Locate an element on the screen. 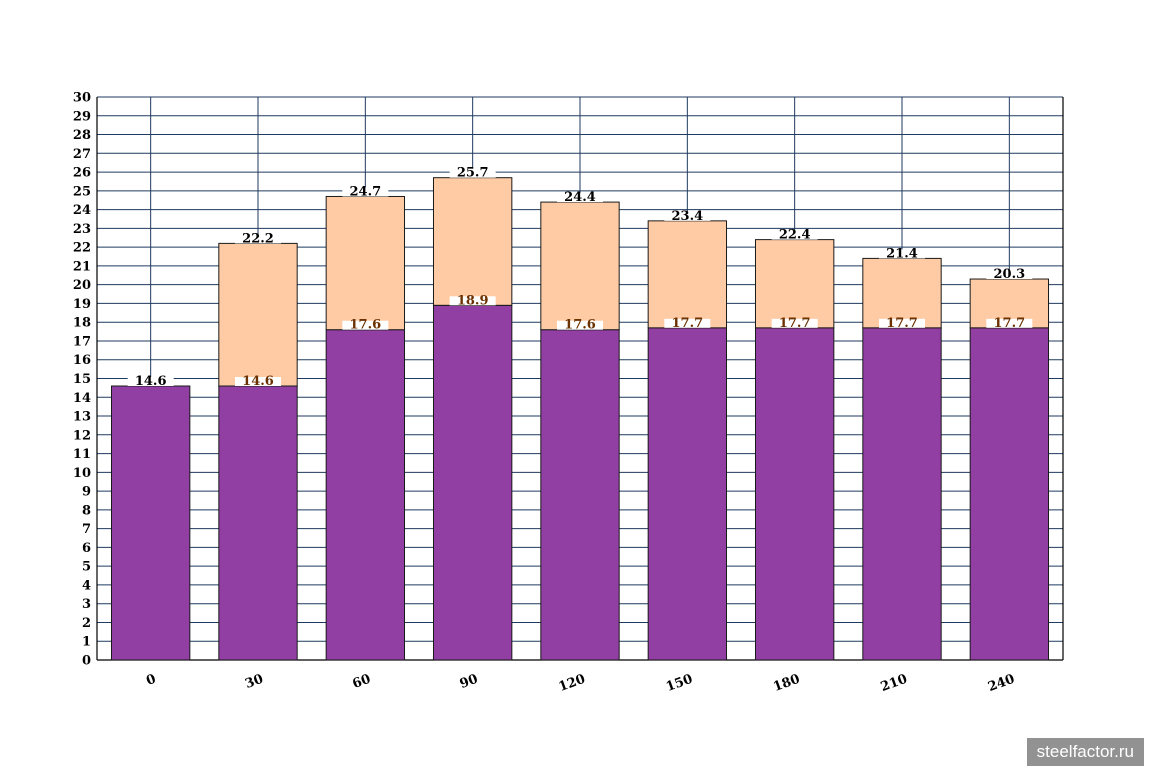 The height and width of the screenshot is (769, 1150). total-value-label: 22.2 is located at coordinates (258, 238).